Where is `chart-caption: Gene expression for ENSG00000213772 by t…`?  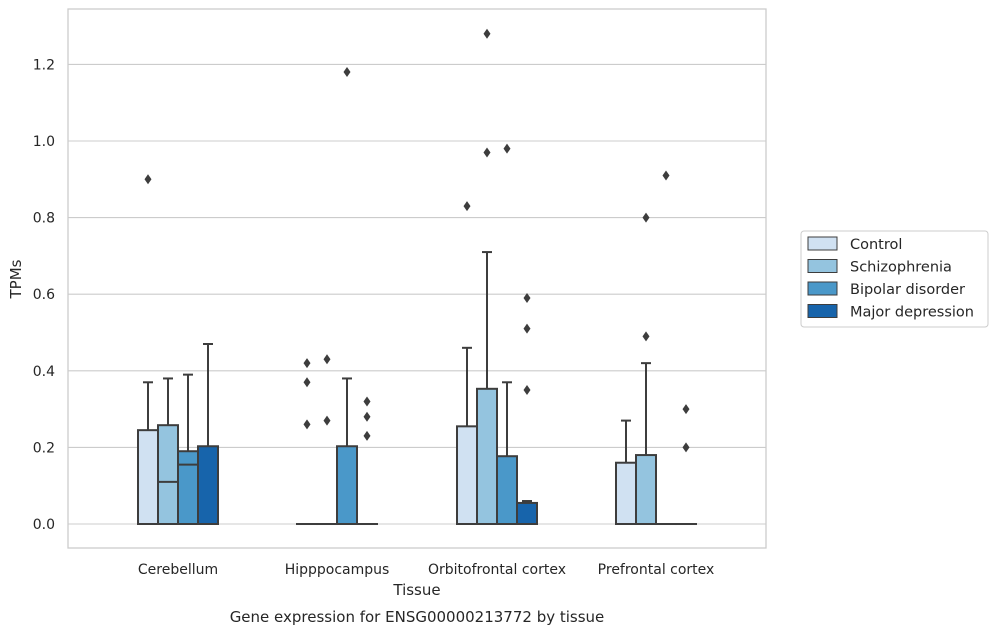
chart-caption: Gene expression for ENSG00000213772 by t… is located at coordinates (417, 617).